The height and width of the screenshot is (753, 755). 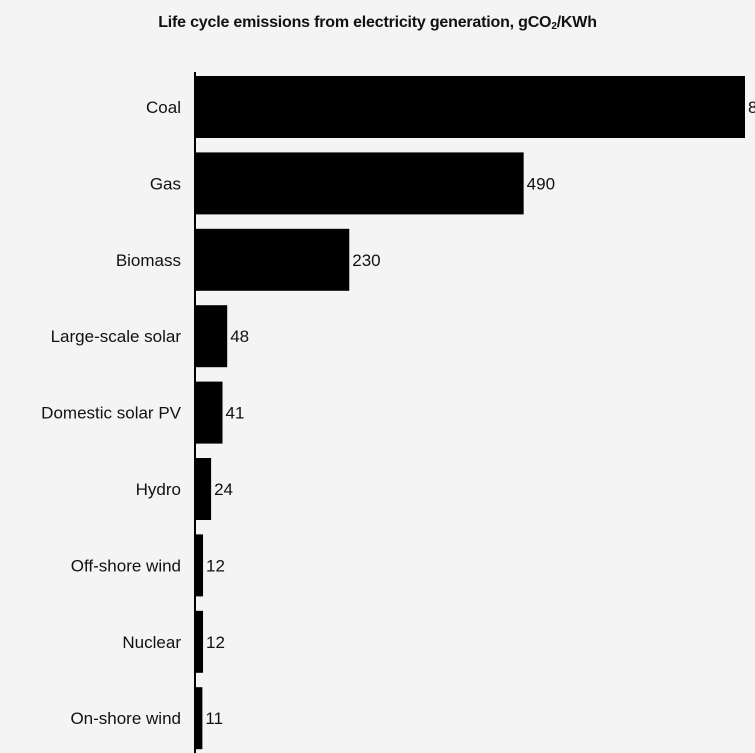 I want to click on value-label: 41, so click(x=235, y=413).